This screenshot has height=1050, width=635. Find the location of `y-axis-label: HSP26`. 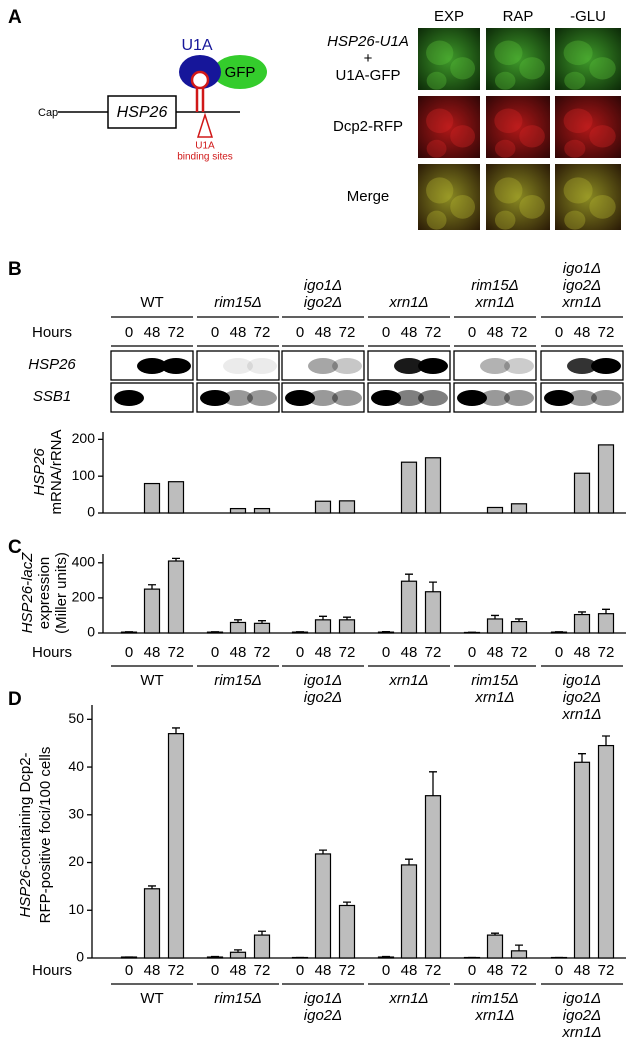

y-axis-label: HSP26 is located at coordinates (39, 472).